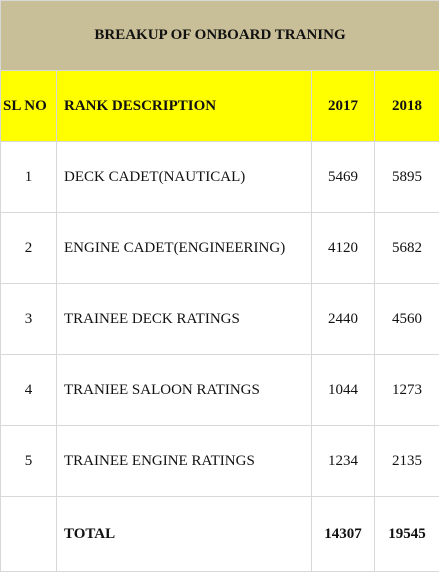  I want to click on row-sl-no: 3, so click(29, 319).